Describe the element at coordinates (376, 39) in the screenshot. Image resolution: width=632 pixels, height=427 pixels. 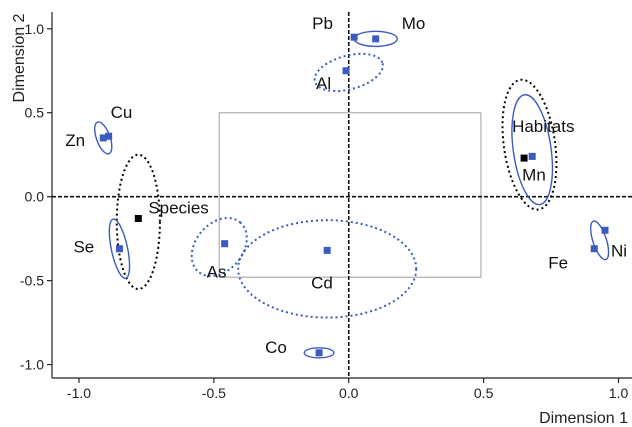
I see `point-marker-mo` at that location.